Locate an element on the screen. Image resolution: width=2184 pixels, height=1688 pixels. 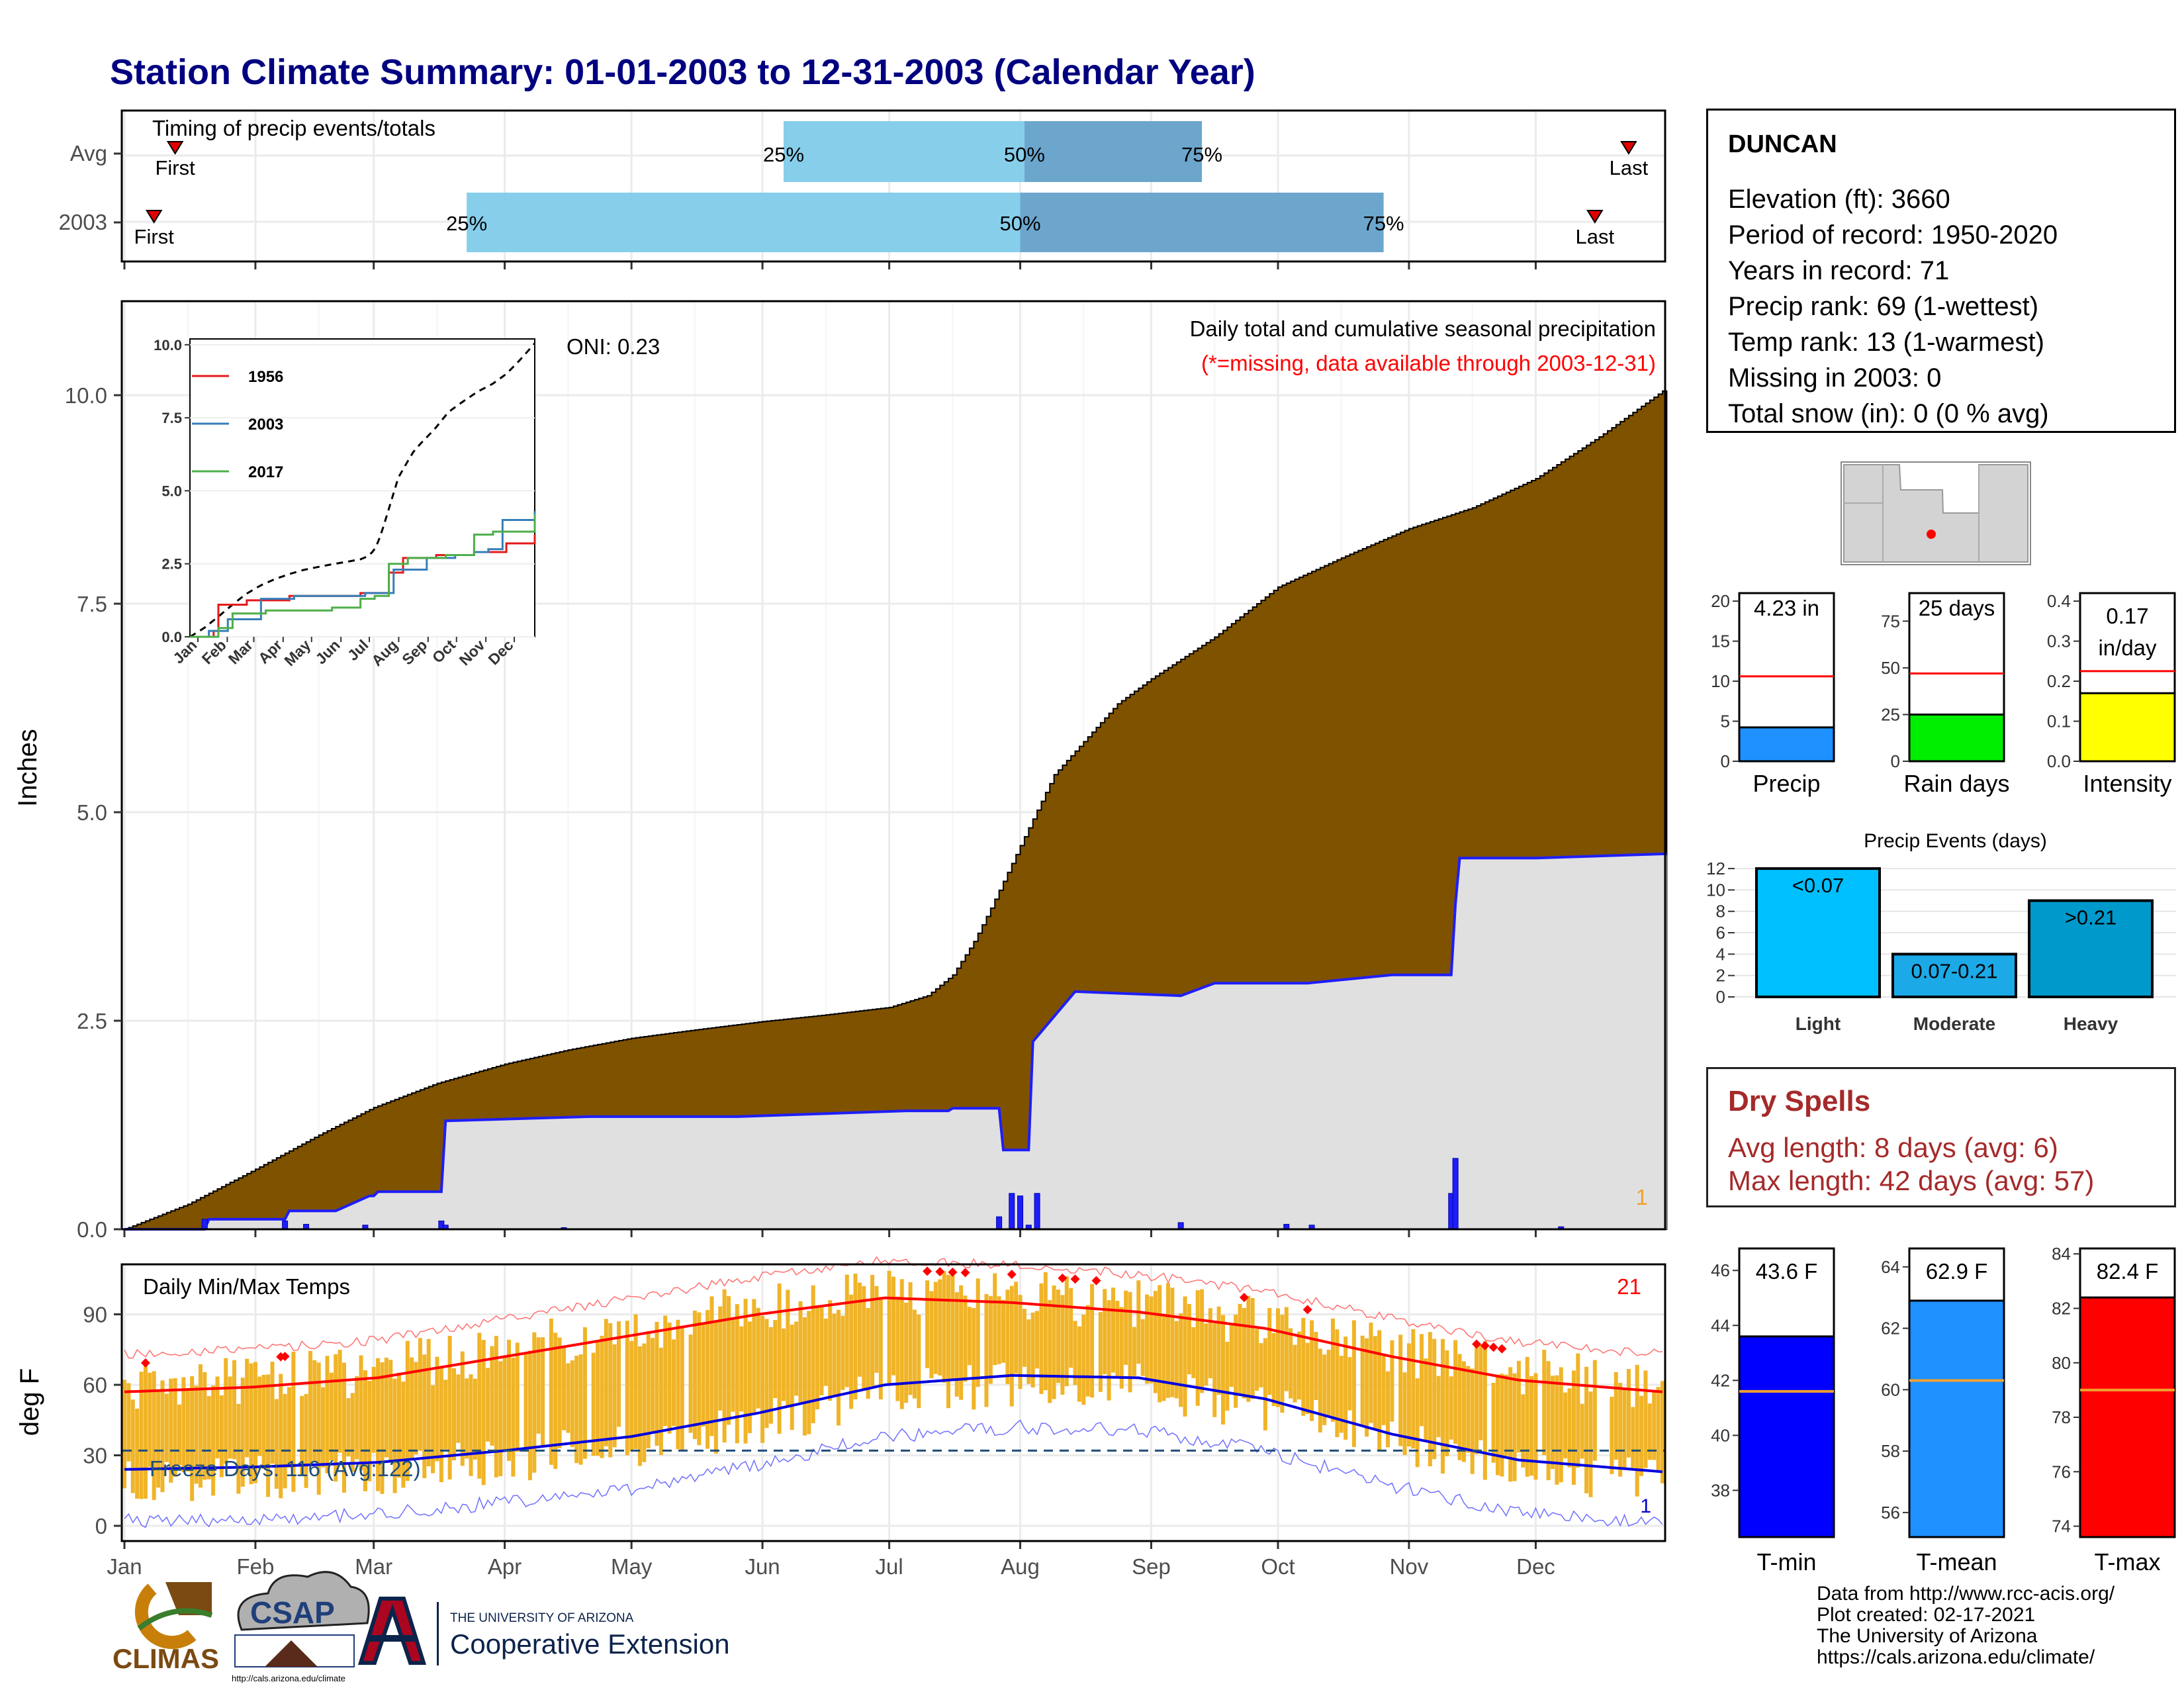
summary-bar-label: Intensity is located at coordinates (2127, 783).